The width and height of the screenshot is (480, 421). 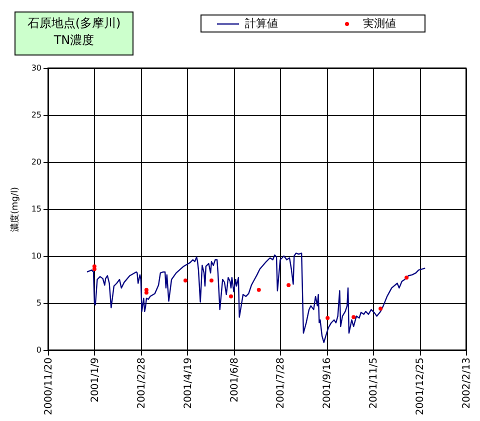 What do you see at coordinates (261, 23) in the screenshot?
I see `legend-label: 計算値` at bounding box center [261, 23].